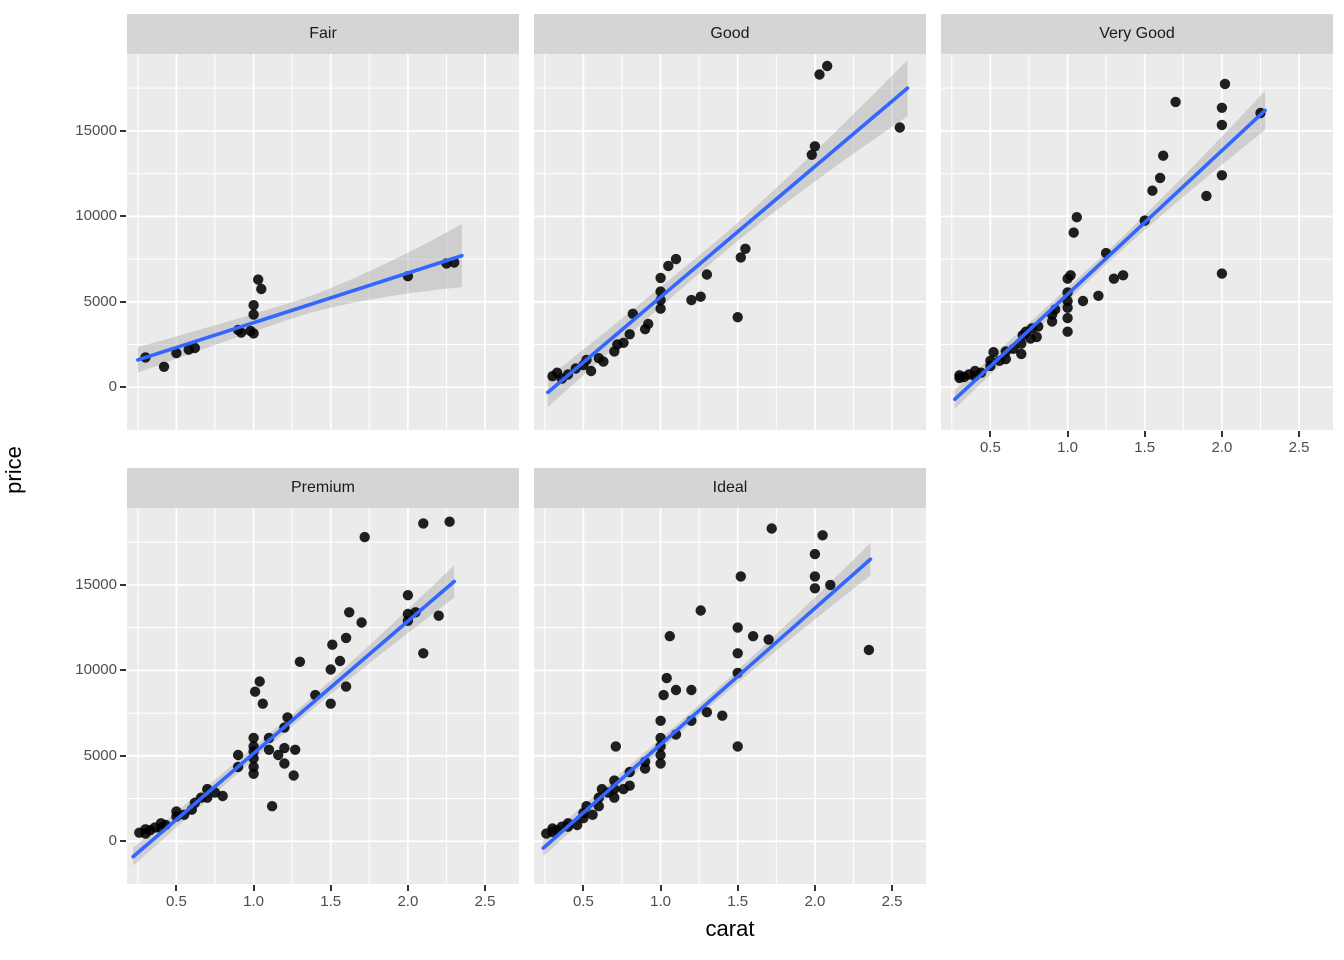 The height and width of the screenshot is (960, 1344). Describe the element at coordinates (730, 34) in the screenshot. I see `facet-strip-good: Good` at that location.